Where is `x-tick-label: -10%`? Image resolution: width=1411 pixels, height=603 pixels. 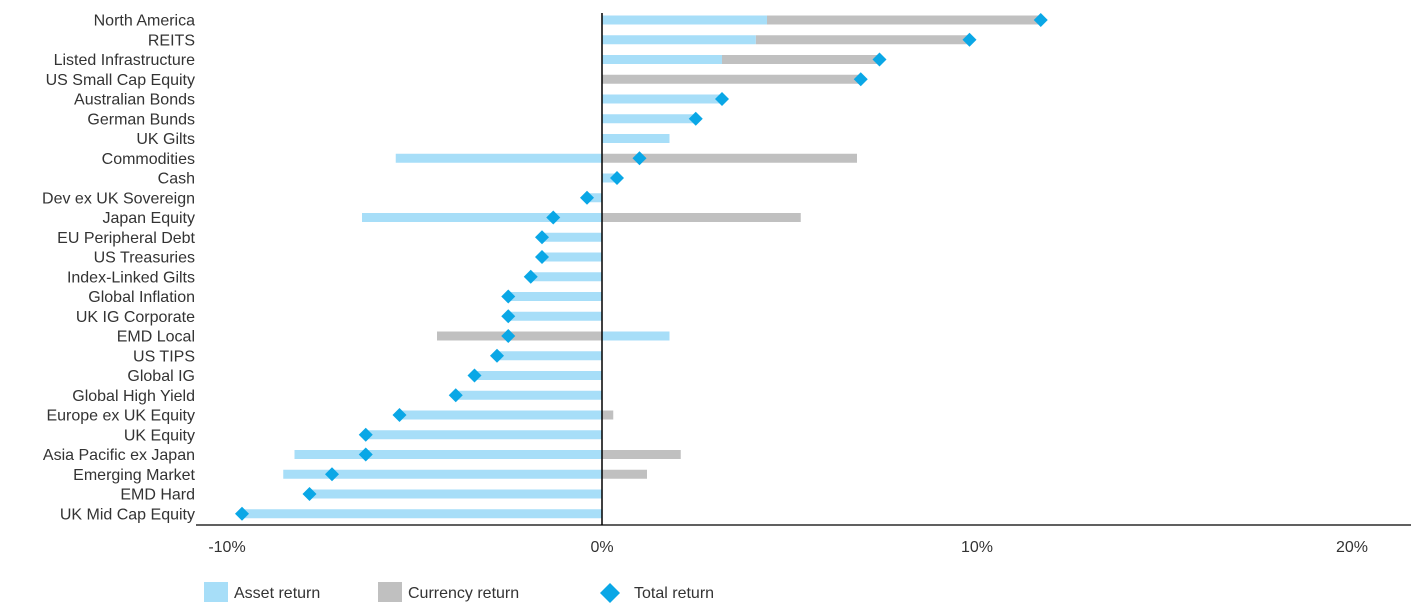
x-tick-label: -10% is located at coordinates (226, 547).